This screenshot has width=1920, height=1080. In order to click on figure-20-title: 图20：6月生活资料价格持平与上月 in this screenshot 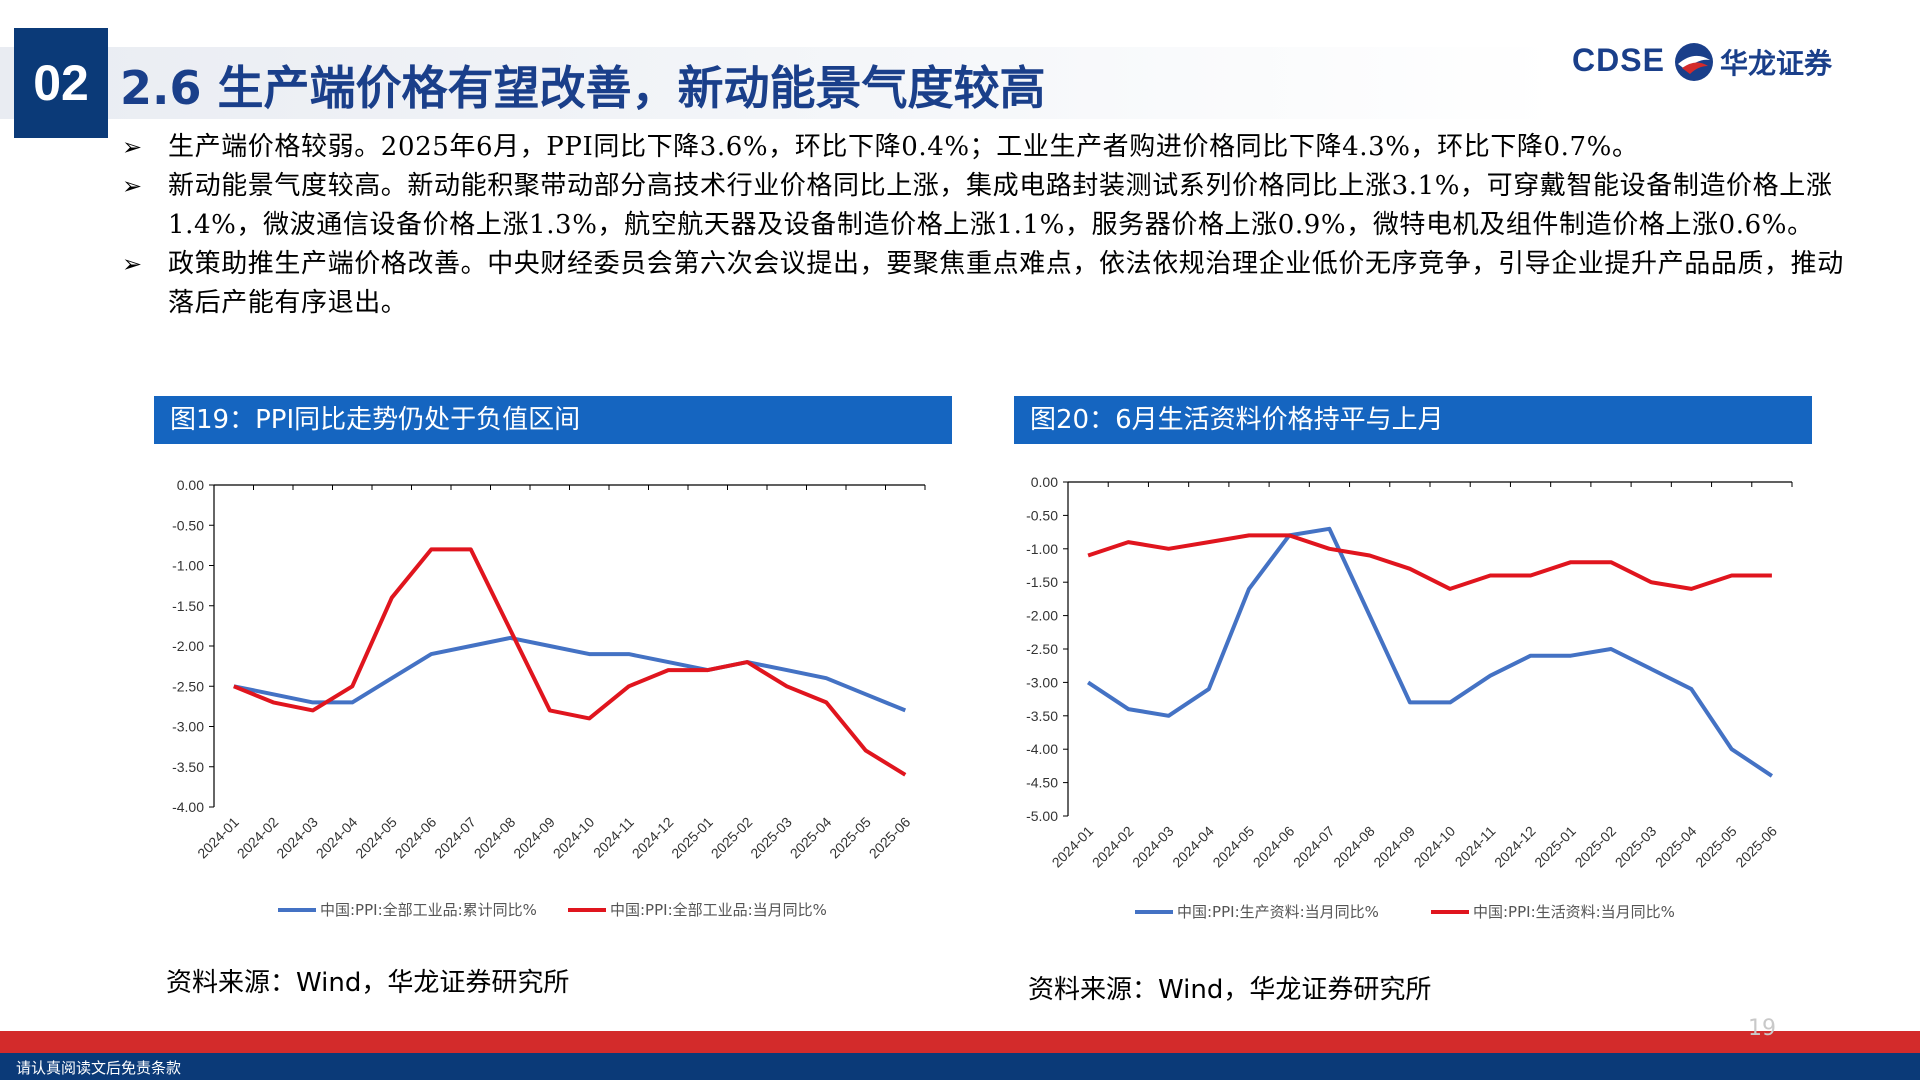, I will do `click(1413, 420)`.